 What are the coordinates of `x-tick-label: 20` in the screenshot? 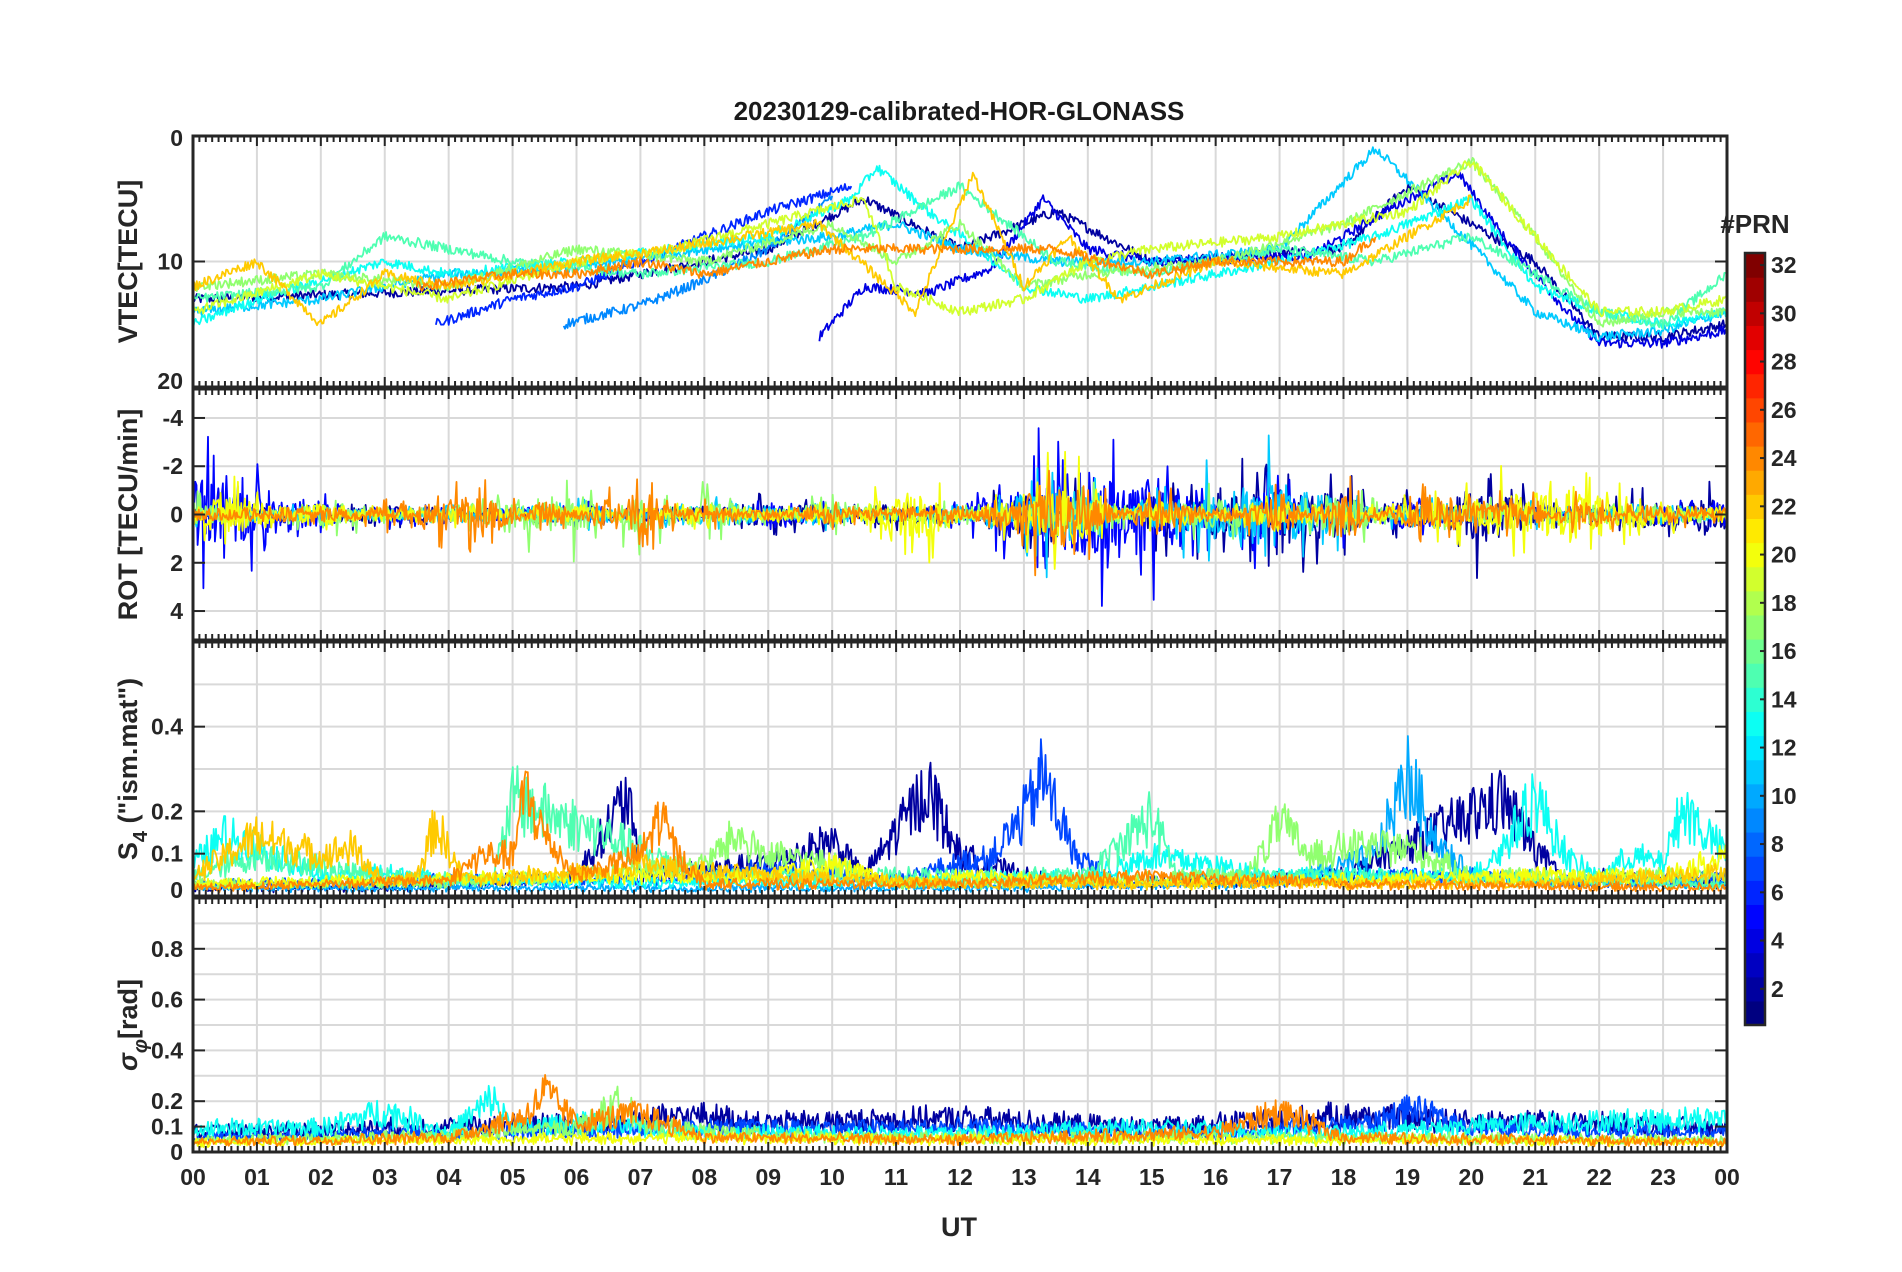 It's located at (1472, 1177).